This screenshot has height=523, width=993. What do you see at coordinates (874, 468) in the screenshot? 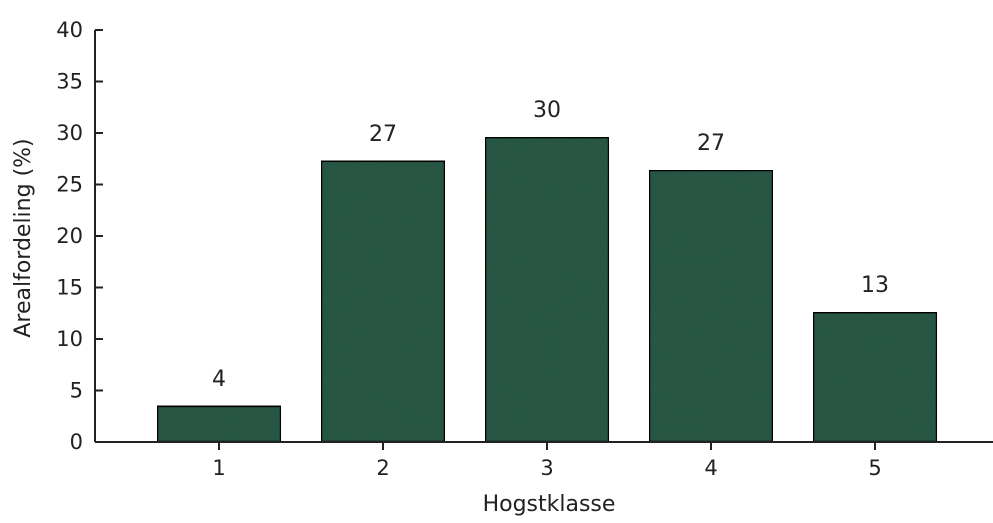
I see `x-tick-label-5: 5` at bounding box center [874, 468].